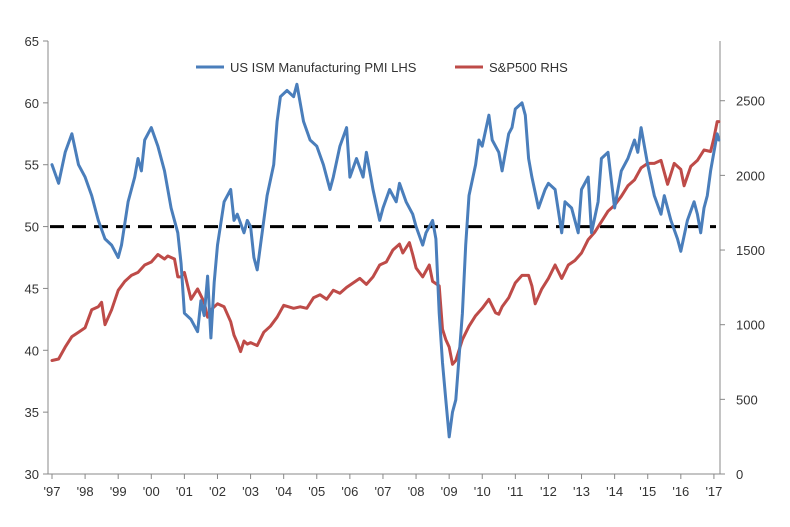  What do you see at coordinates (184, 491) in the screenshot?
I see `x-tick-label: '01` at bounding box center [184, 491].